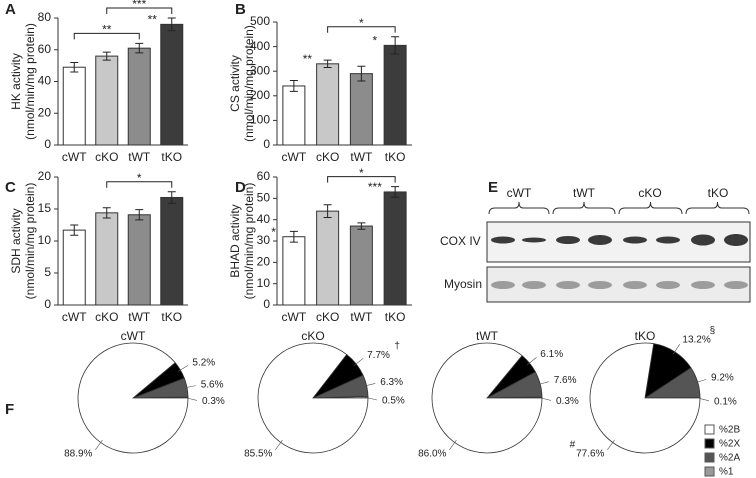  Describe the element at coordinates (16, 240) in the screenshot. I see `y-axis-label: SDH activity` at that location.